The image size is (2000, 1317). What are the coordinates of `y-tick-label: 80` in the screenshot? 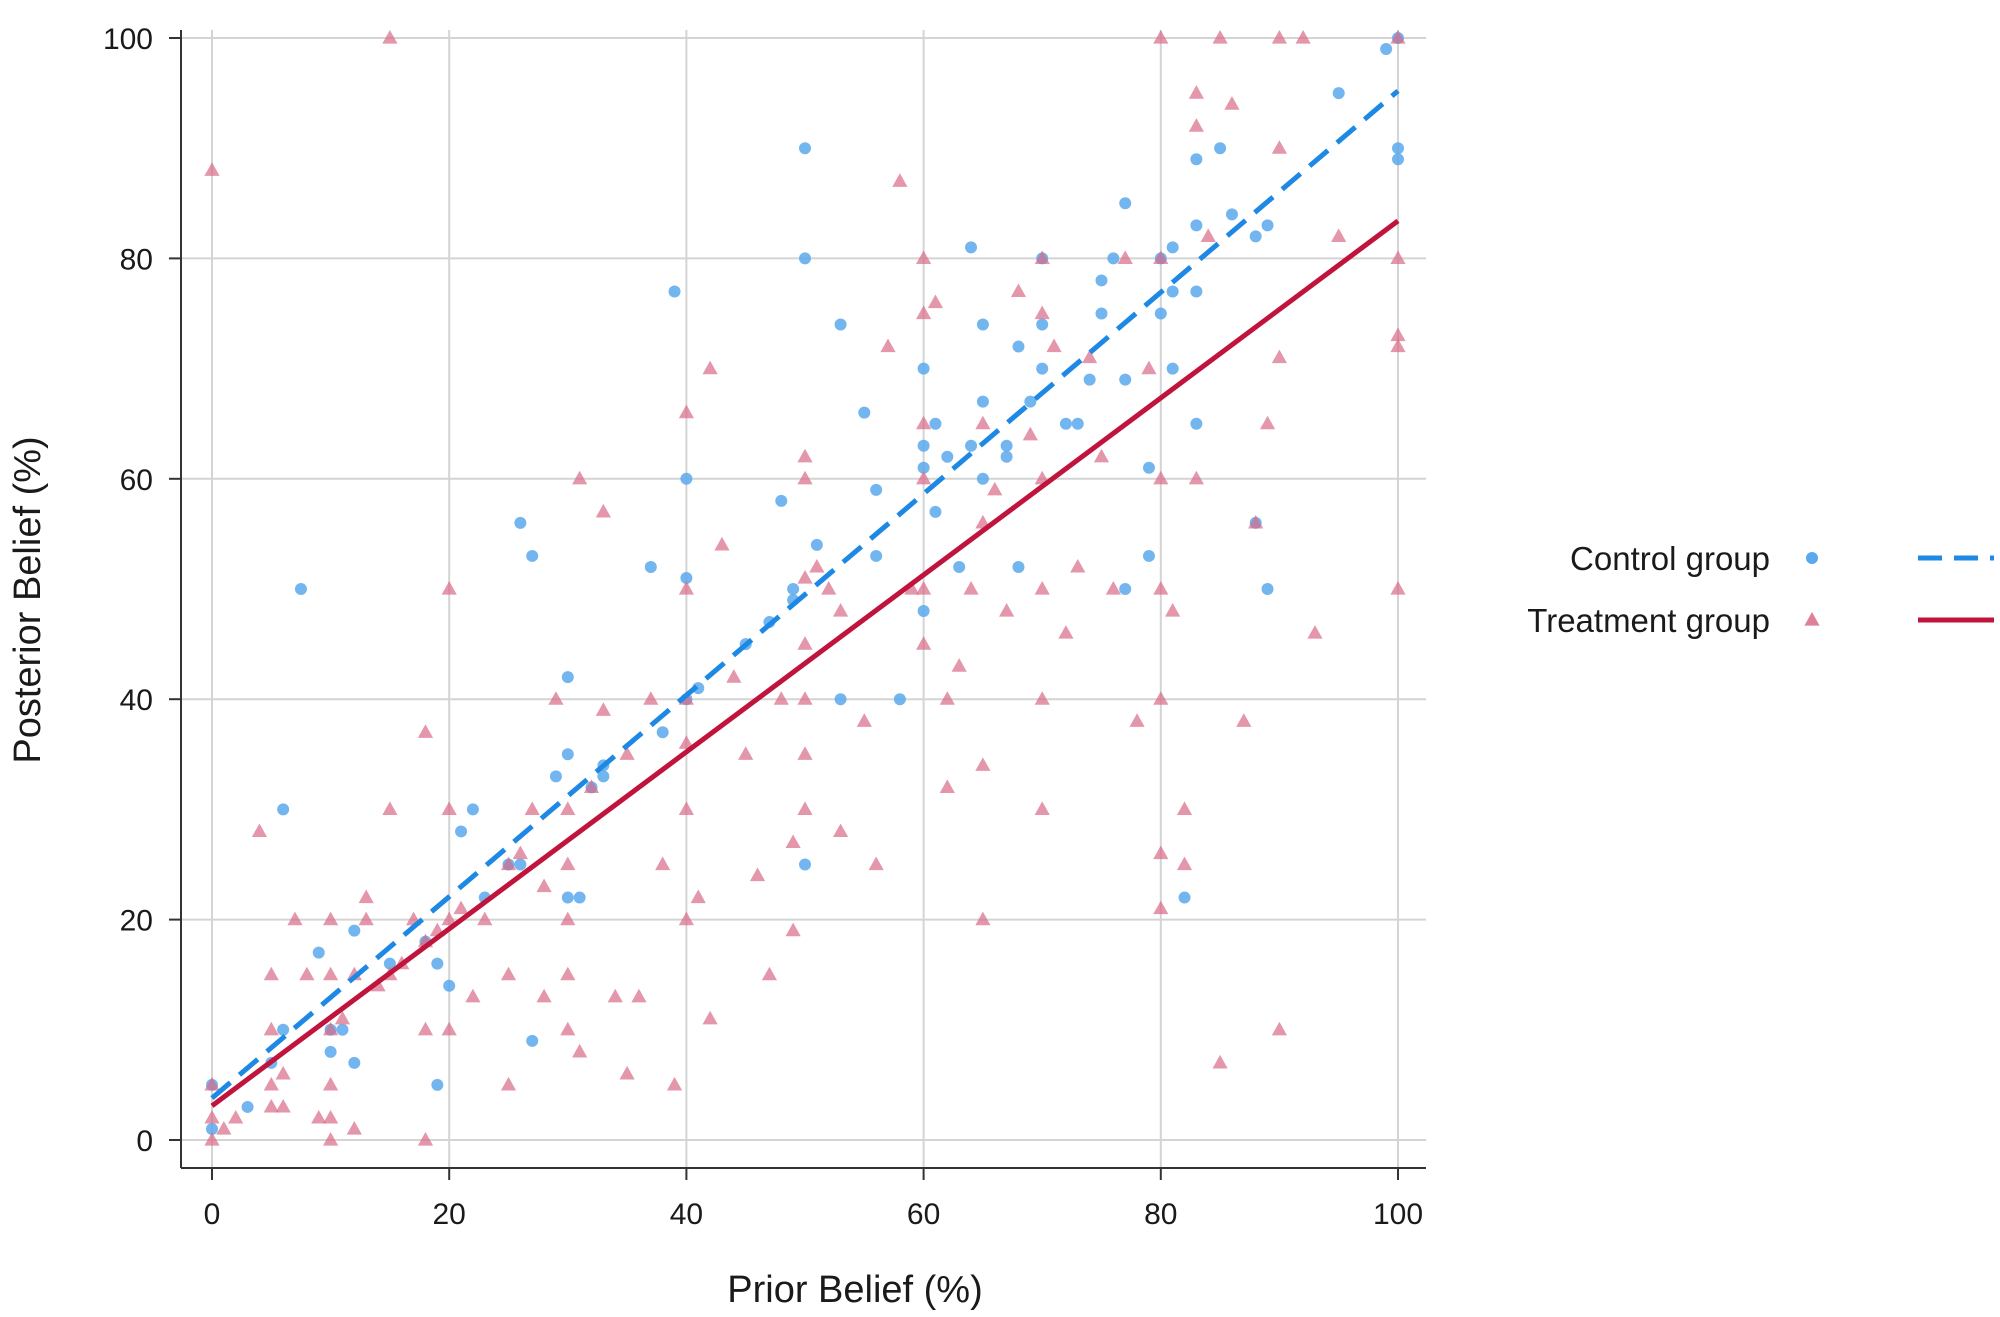 It's located at (136, 259).